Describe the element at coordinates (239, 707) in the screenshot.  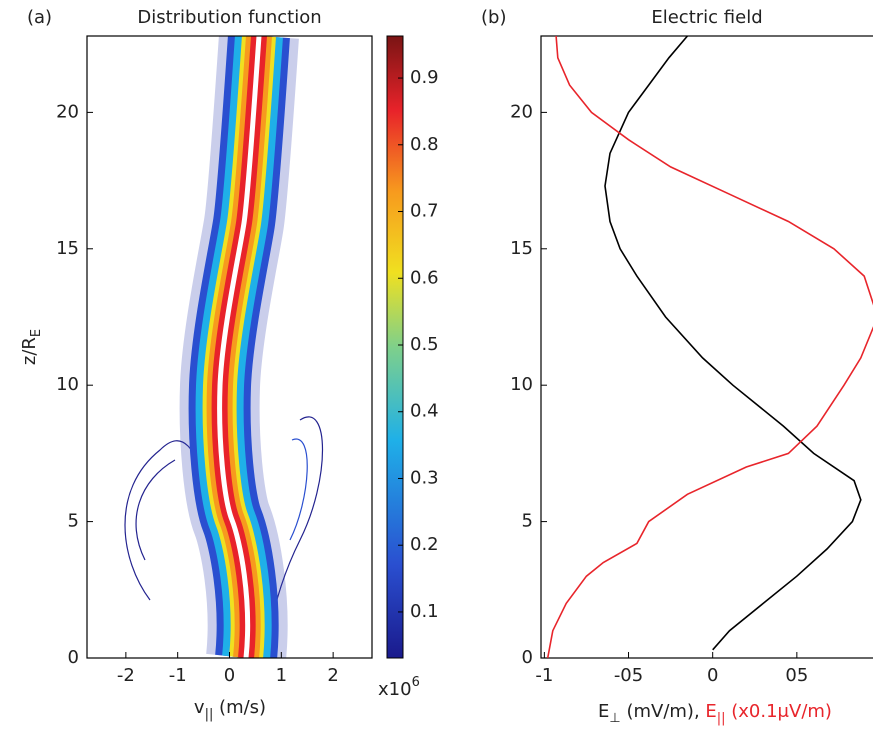
I see `text-part: (m/s)` at that location.